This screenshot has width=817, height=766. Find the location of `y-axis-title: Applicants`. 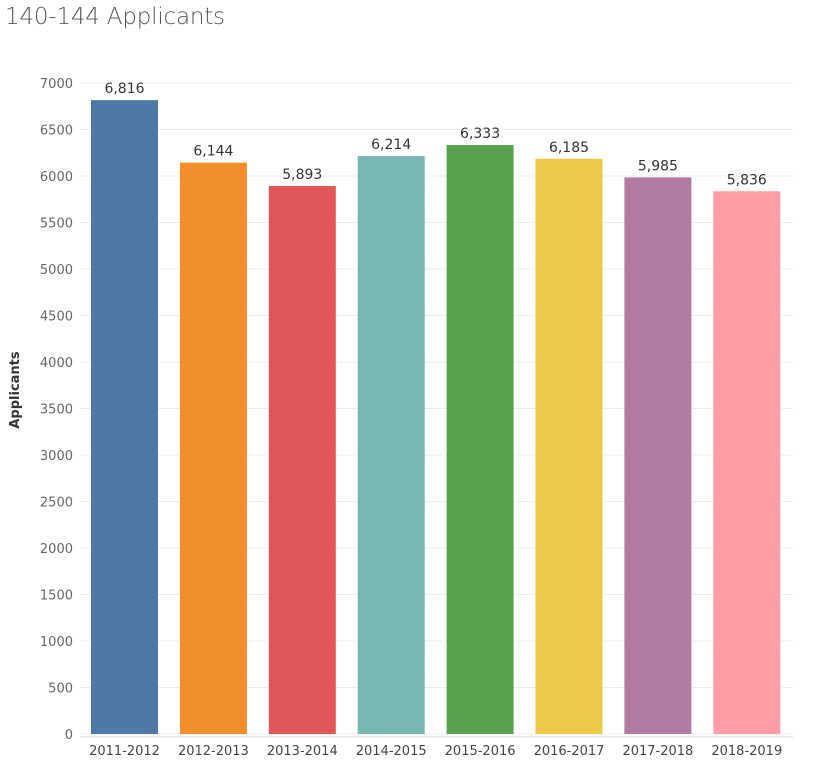

y-axis-title: Applicants is located at coordinates (15, 390).